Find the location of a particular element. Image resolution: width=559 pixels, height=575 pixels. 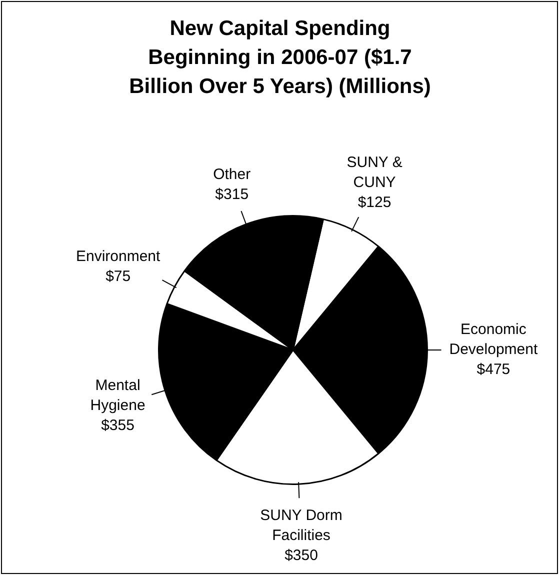

data-label: $350 is located at coordinates (301, 555).